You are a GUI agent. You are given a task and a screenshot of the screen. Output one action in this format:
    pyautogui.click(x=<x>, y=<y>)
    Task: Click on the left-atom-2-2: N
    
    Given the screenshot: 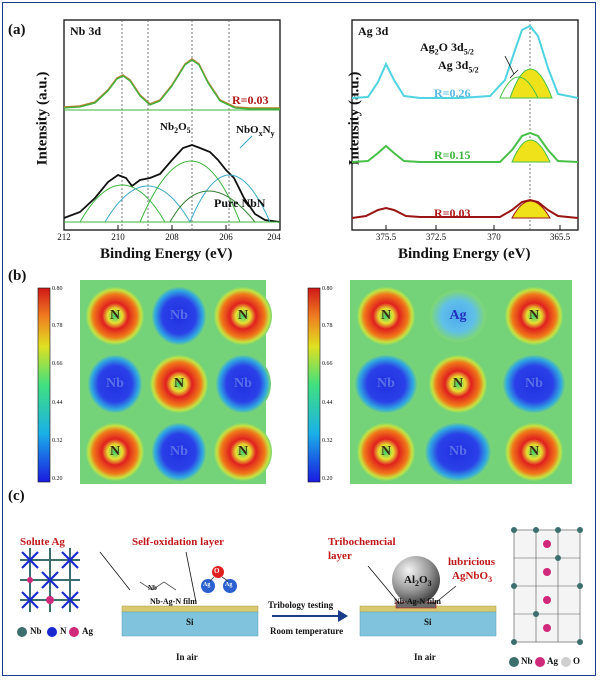 What is the action you would take?
    pyautogui.click(x=243, y=451)
    